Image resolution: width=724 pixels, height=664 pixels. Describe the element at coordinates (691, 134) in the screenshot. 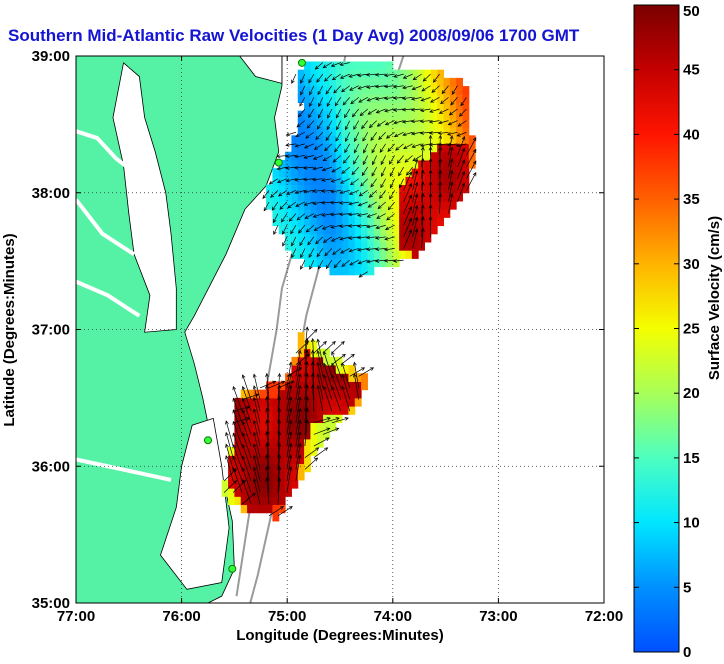

I see `colorbar-tick-label: 40` at that location.